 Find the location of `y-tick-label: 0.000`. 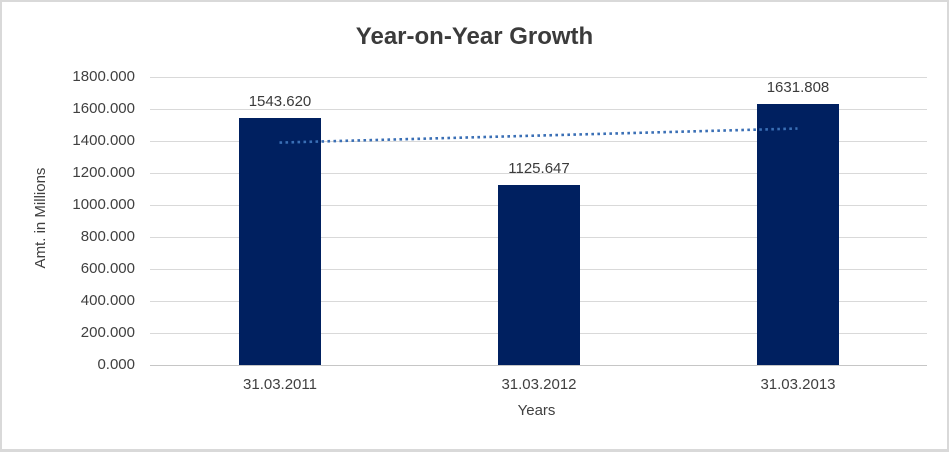

y-tick-label: 0.000 is located at coordinates (116, 364).